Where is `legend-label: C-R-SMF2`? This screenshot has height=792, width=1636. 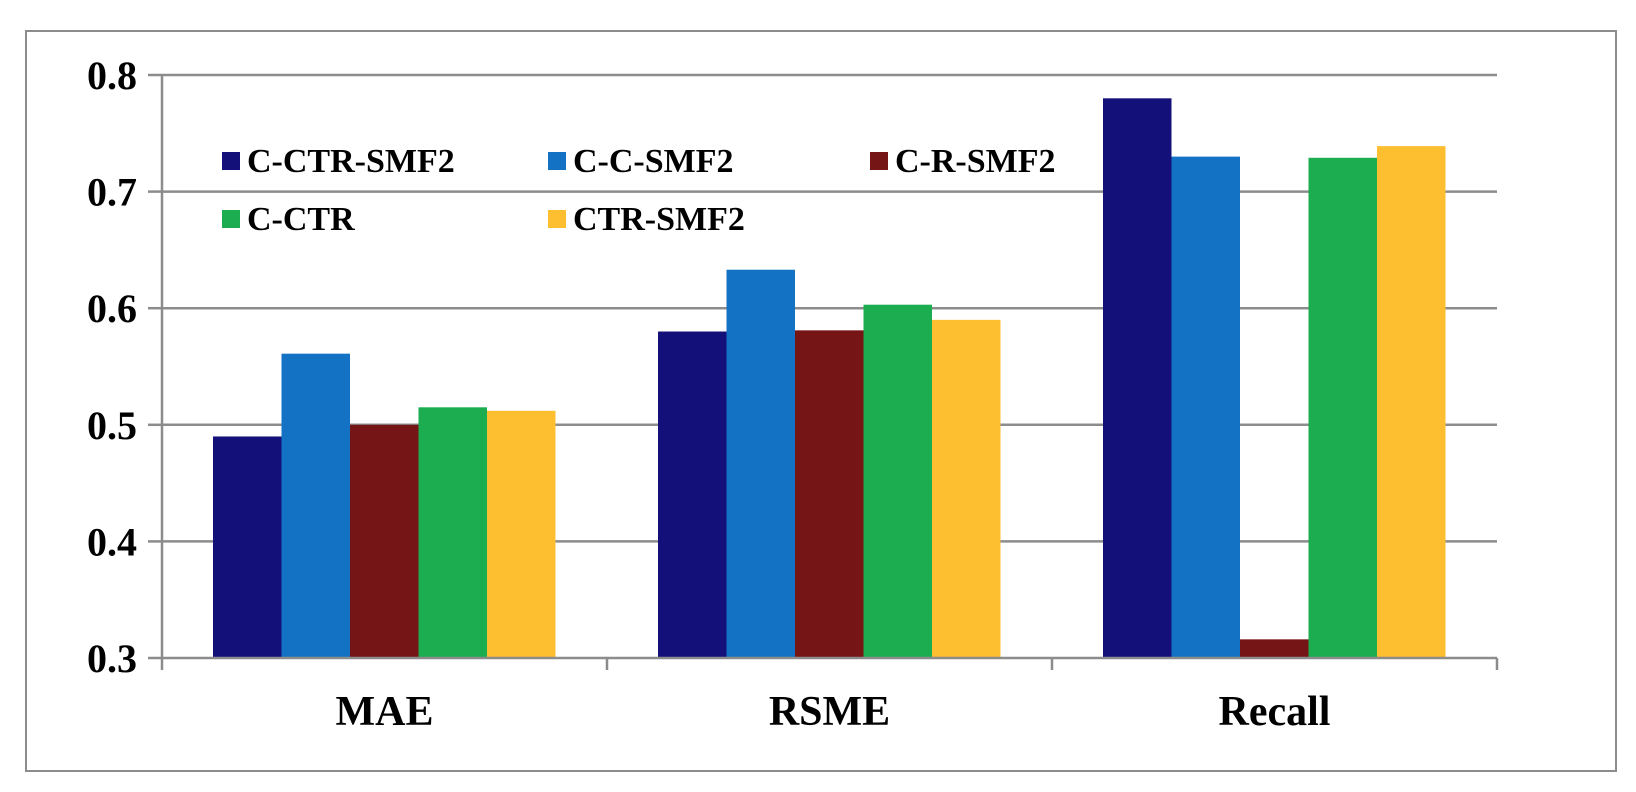 legend-label: C-R-SMF2 is located at coordinates (975, 161).